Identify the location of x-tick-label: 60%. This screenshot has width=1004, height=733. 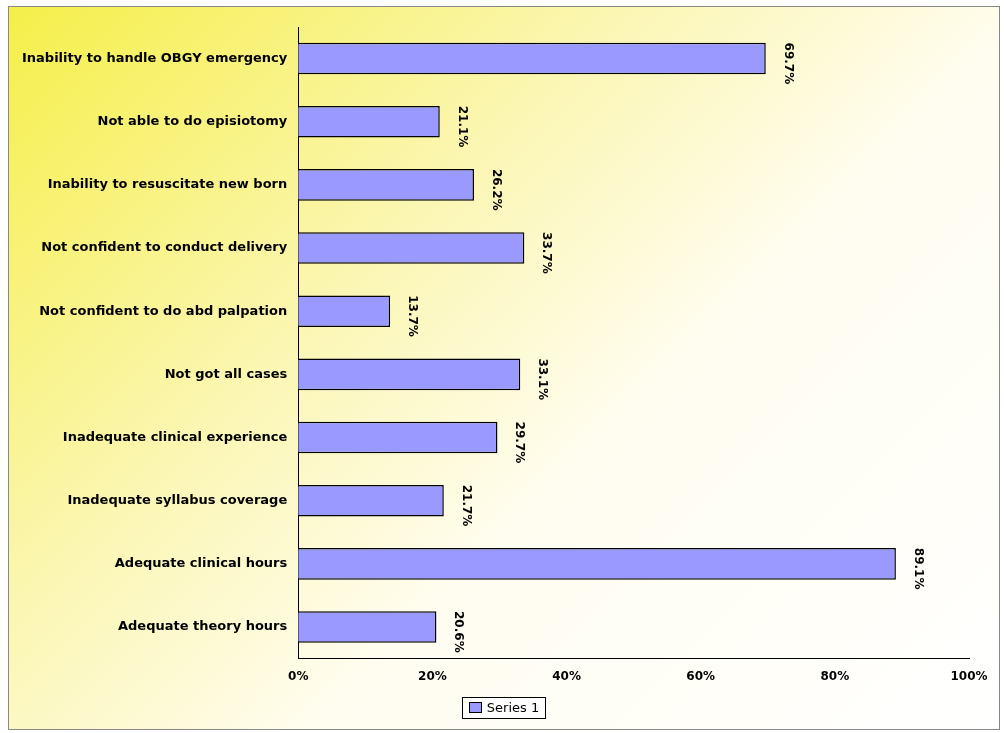
(701, 675).